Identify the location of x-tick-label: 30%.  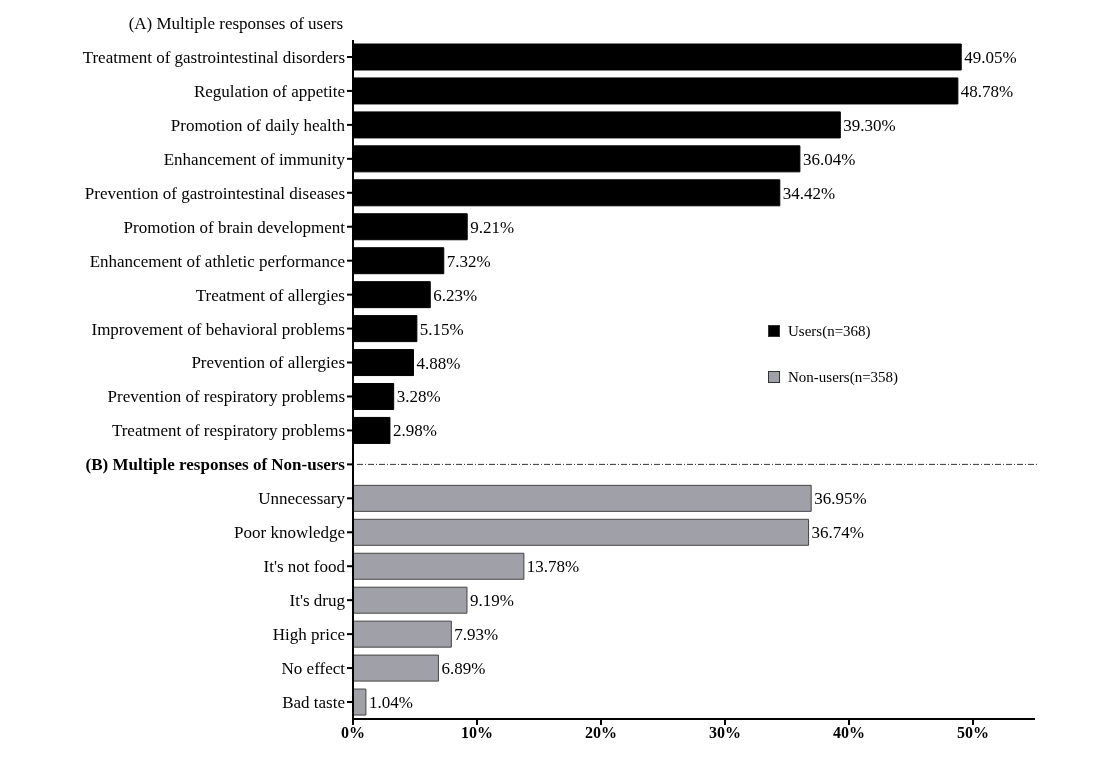
(725, 733).